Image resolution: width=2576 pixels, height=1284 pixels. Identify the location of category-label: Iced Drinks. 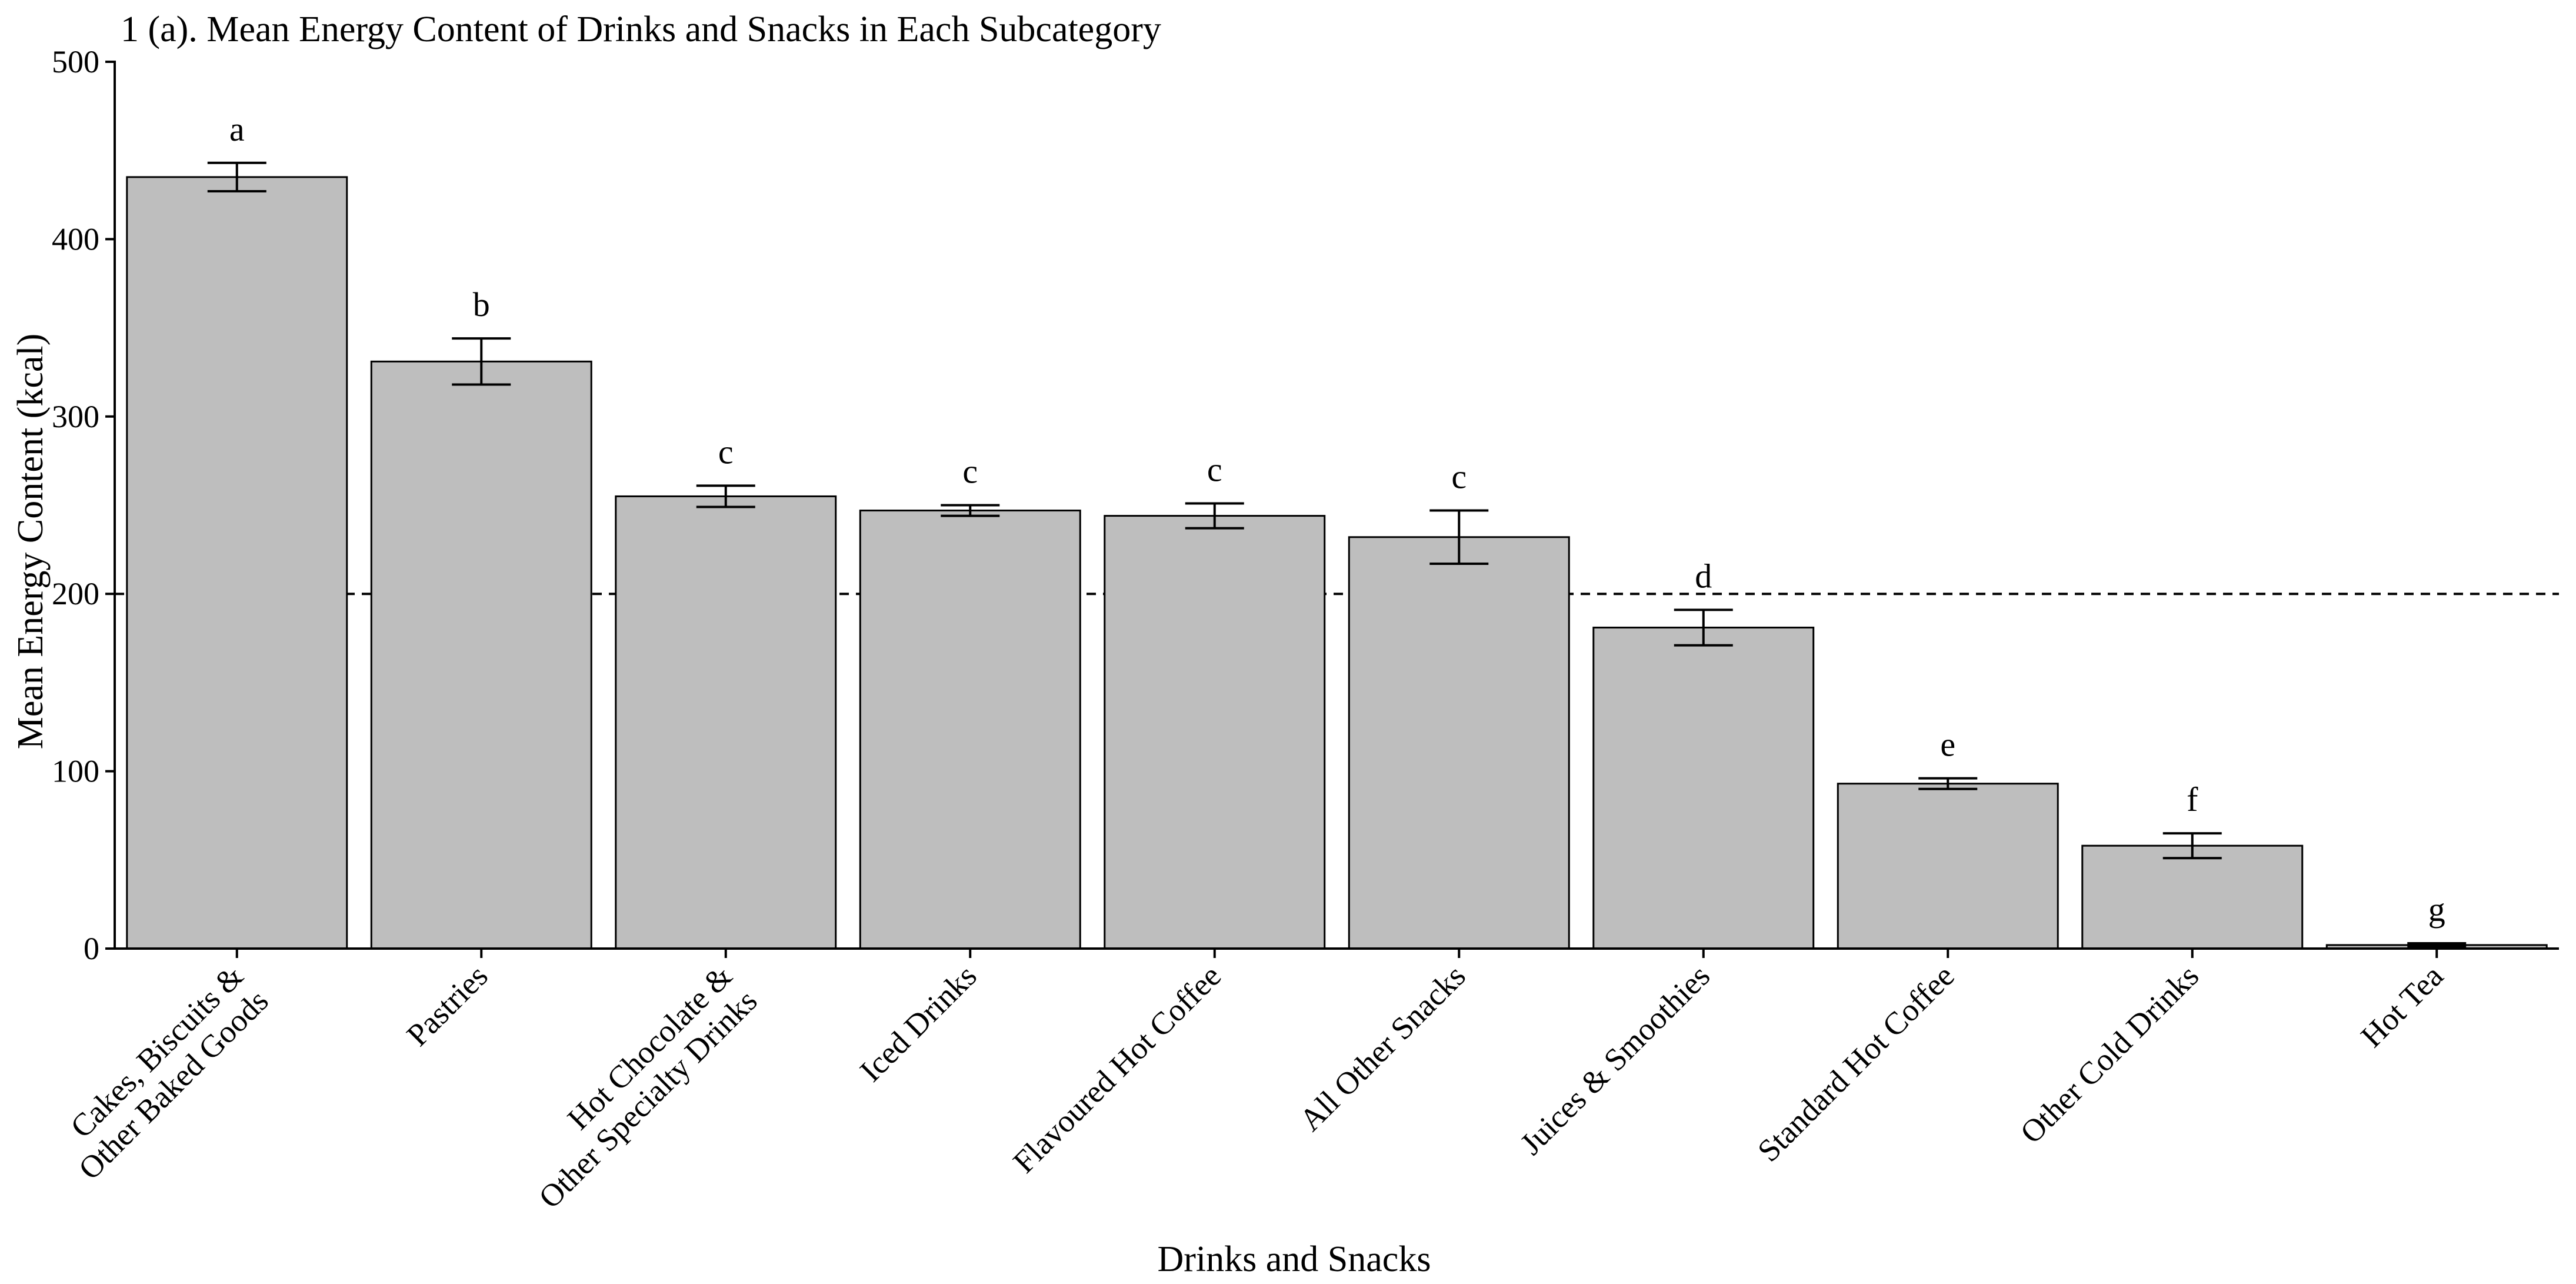
(918, 1023).